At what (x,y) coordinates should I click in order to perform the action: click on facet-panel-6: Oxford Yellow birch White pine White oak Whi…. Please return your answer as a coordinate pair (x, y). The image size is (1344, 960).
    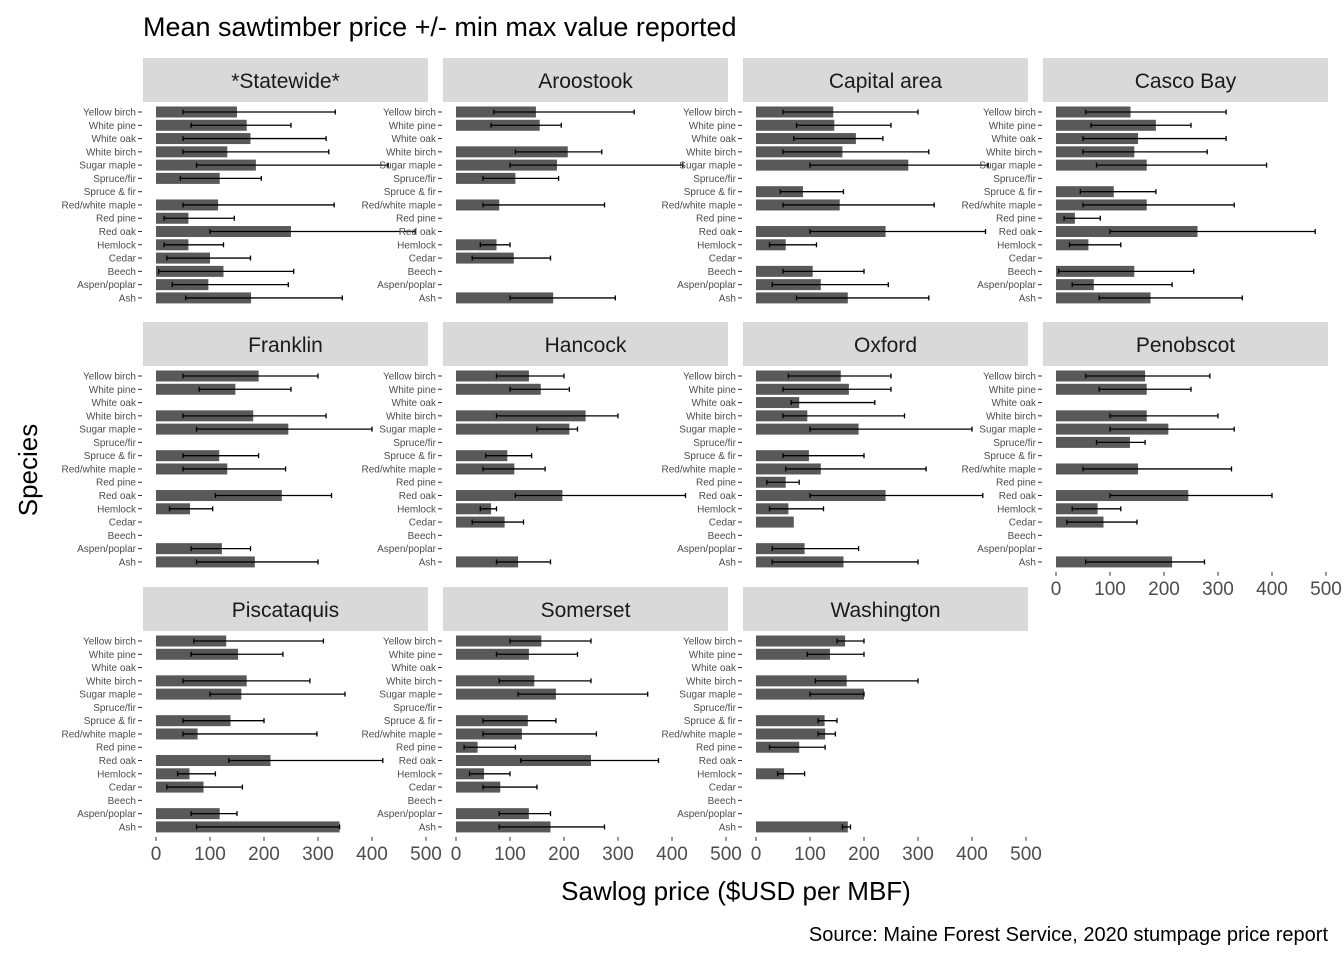
    Looking at the image, I should click on (845, 445).